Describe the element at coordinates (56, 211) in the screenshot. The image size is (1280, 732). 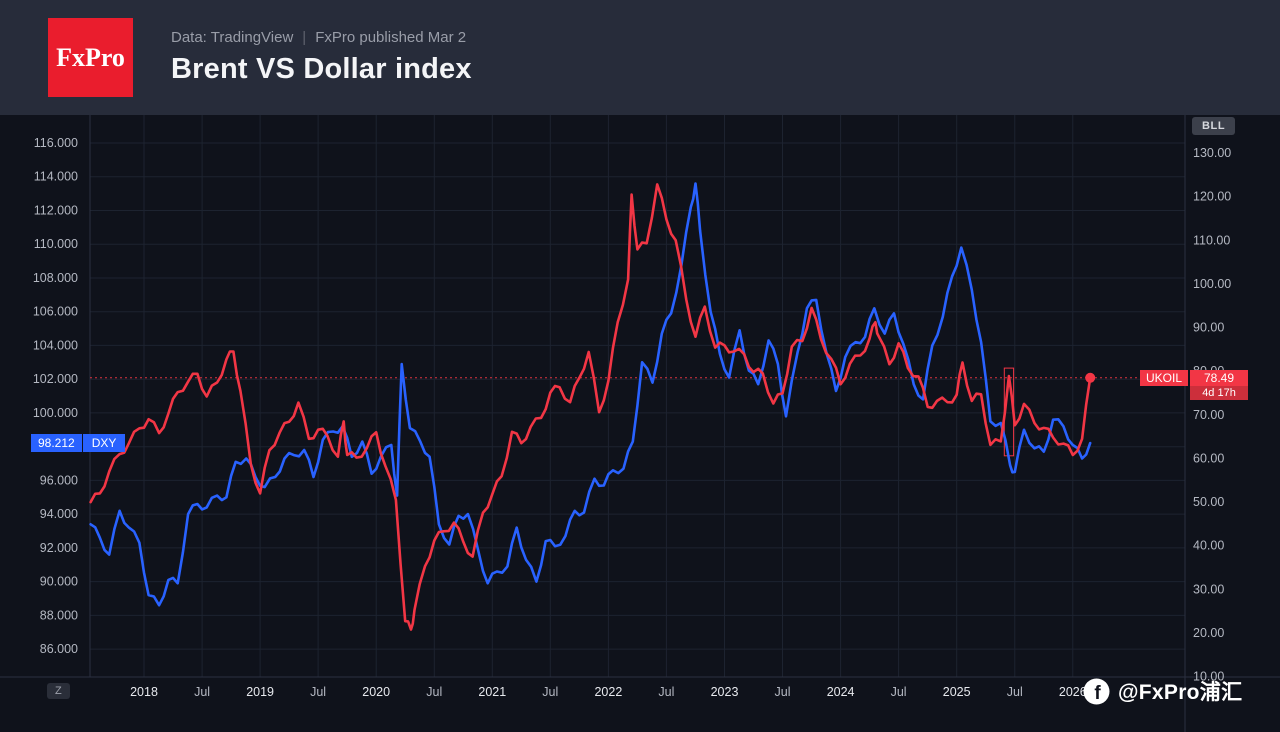
I see `svg-text: 112.000` at that location.